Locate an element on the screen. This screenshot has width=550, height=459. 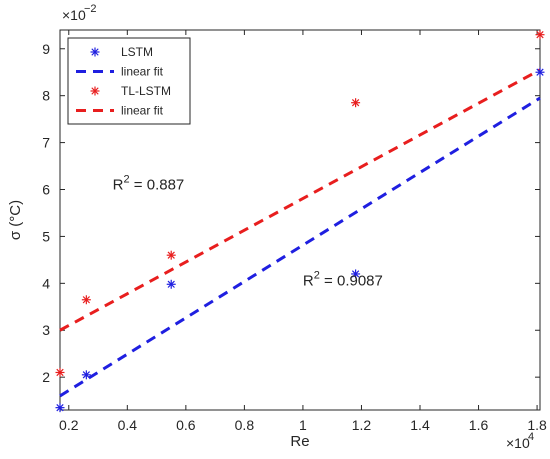
annotations: R2 = 0.887 R2 = 0.9087 is located at coordinates (248, 232).